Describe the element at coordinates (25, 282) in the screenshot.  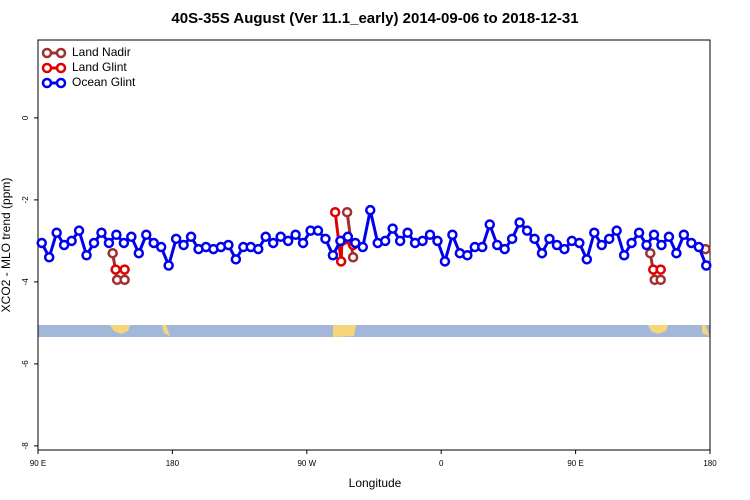
I see `y-tick-label: -4` at that location.